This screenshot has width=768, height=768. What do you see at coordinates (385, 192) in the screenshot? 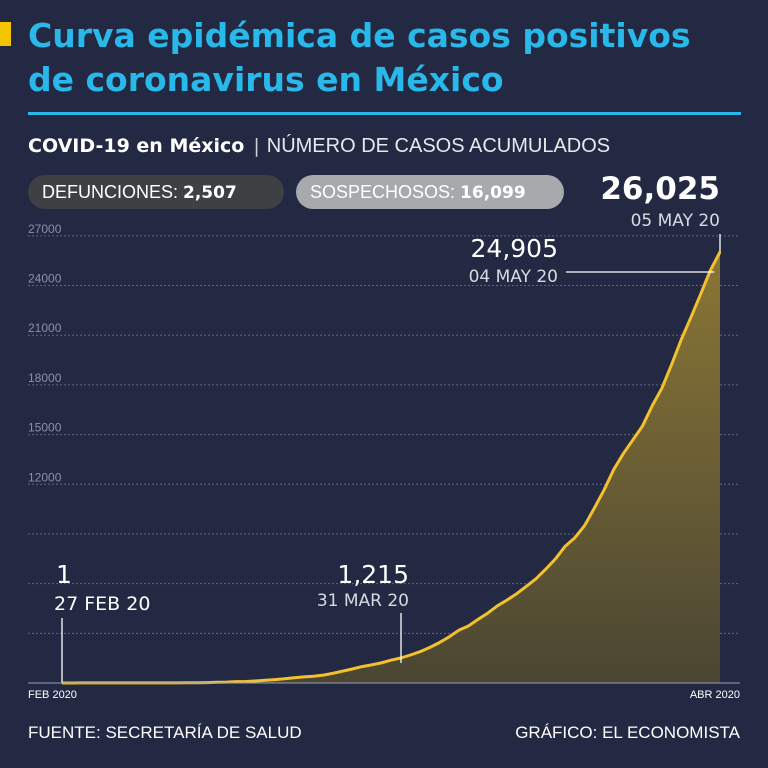
I see `suspected-label: SOSPECHOSOS:` at bounding box center [385, 192].